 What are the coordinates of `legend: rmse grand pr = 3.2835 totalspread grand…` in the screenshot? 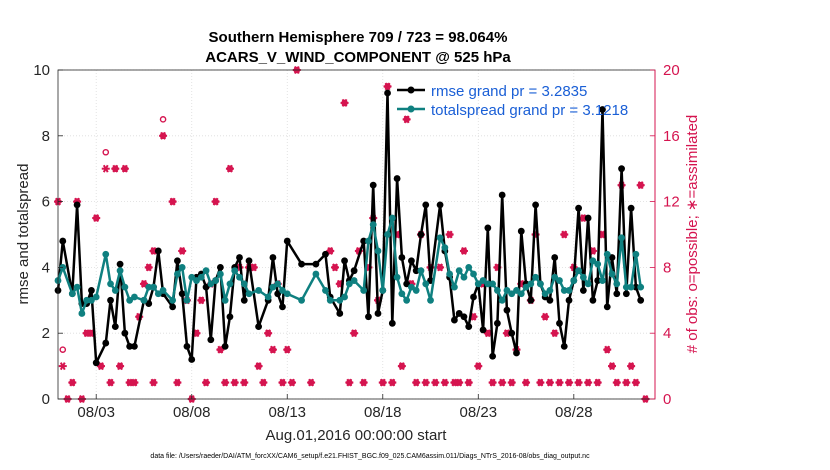 It's located at (512, 101).